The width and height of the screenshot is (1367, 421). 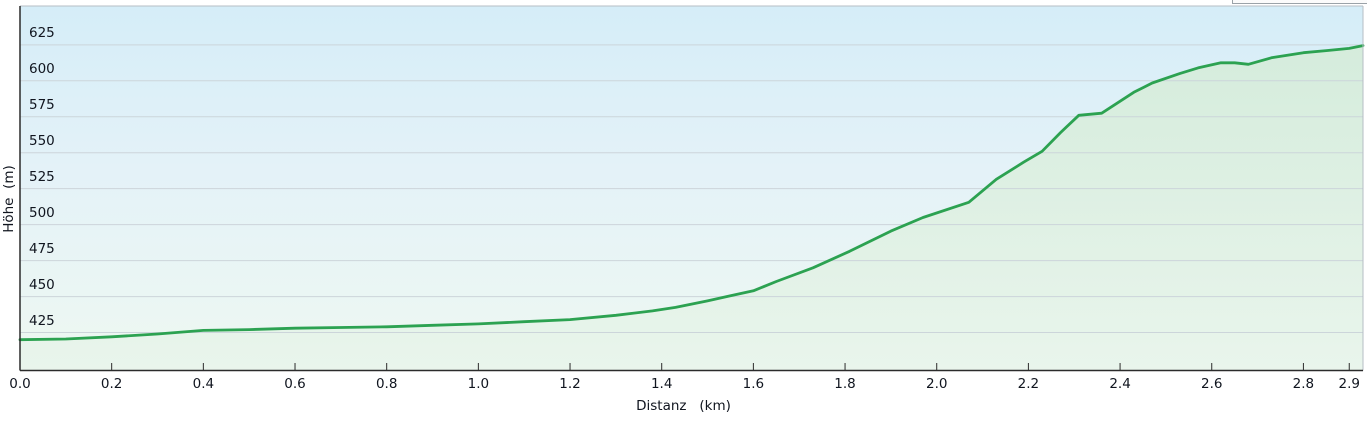 What do you see at coordinates (478, 383) in the screenshot?
I see `x-tick-label: 1.0` at bounding box center [478, 383].